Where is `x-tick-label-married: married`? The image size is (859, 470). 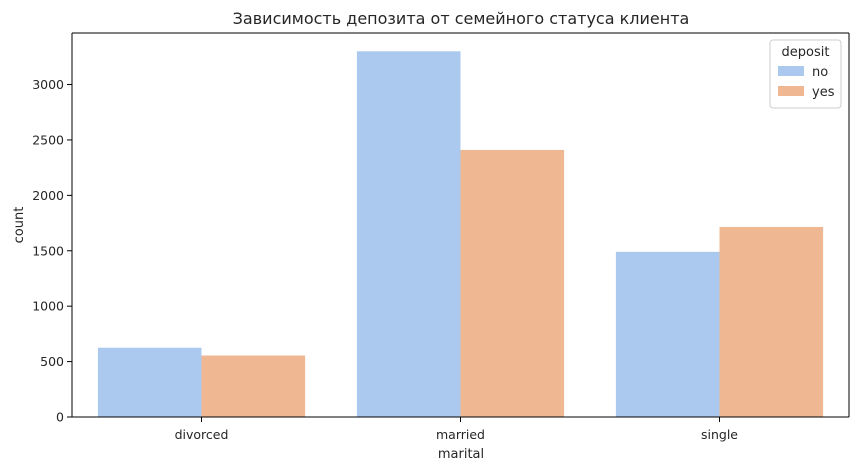
x-tick-label-married: married is located at coordinates (460, 434).